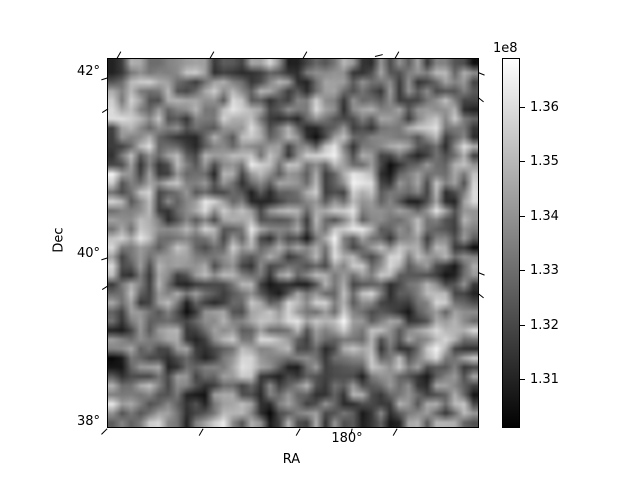  Describe the element at coordinates (291, 459) in the screenshot. I see `x-axis-title: RA` at that location.